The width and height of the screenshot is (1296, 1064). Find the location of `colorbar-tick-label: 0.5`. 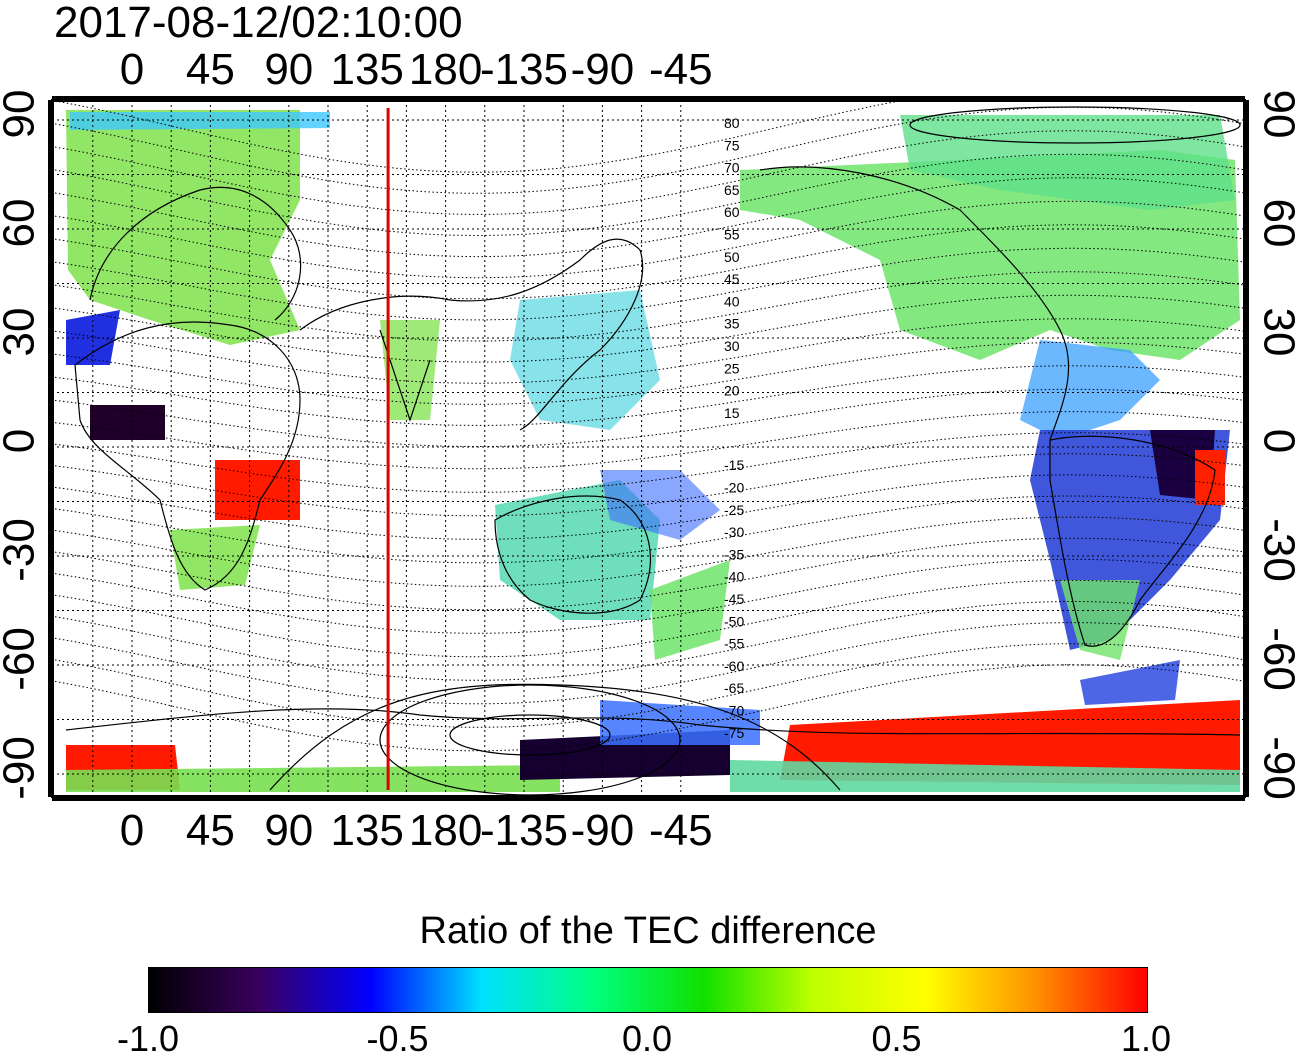

colorbar-tick-label: 0.5 is located at coordinates (896, 1038).